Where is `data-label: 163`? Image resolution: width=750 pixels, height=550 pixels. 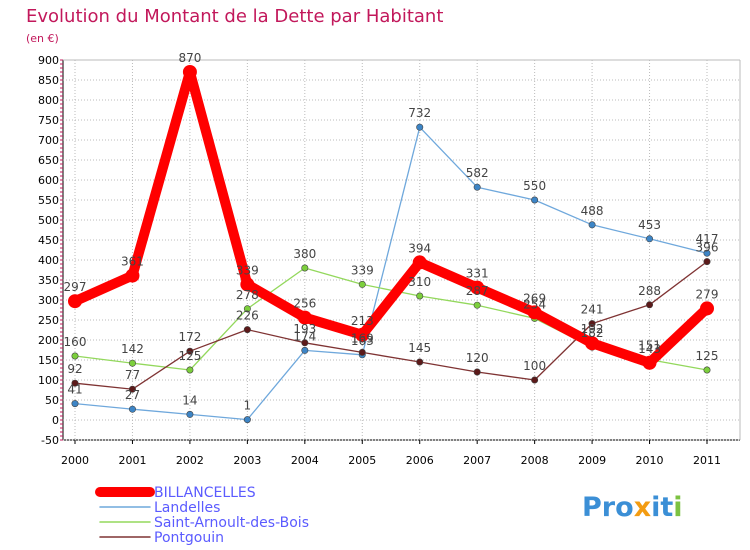 data-label: 163 is located at coordinates (362, 341).